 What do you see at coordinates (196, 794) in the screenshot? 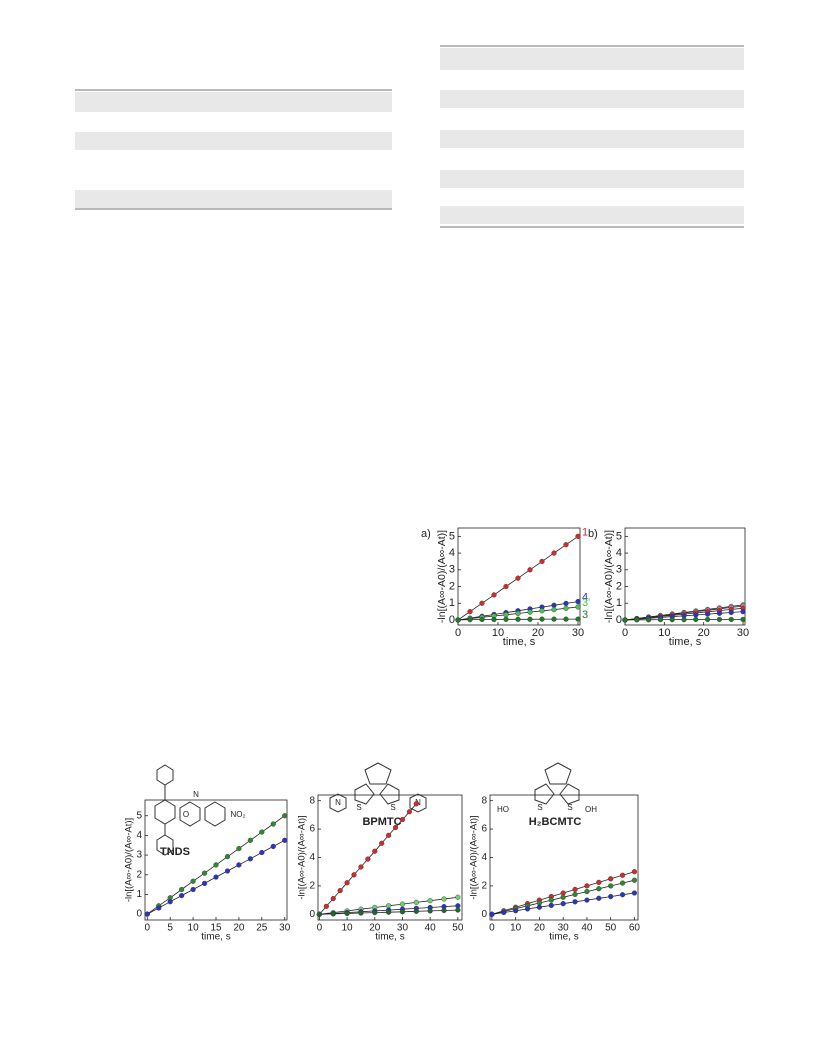
I see `structure-label: N` at bounding box center [196, 794].